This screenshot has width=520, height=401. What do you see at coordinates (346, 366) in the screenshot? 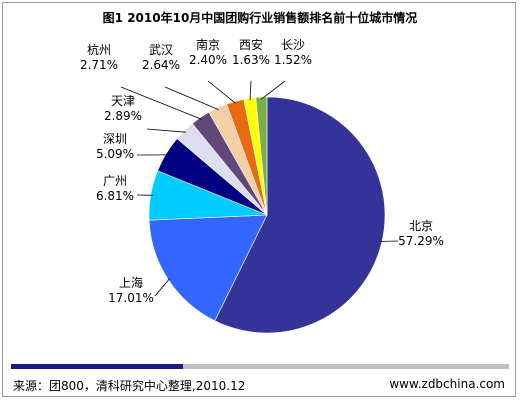
I see `footer-bar-light` at bounding box center [346, 366].